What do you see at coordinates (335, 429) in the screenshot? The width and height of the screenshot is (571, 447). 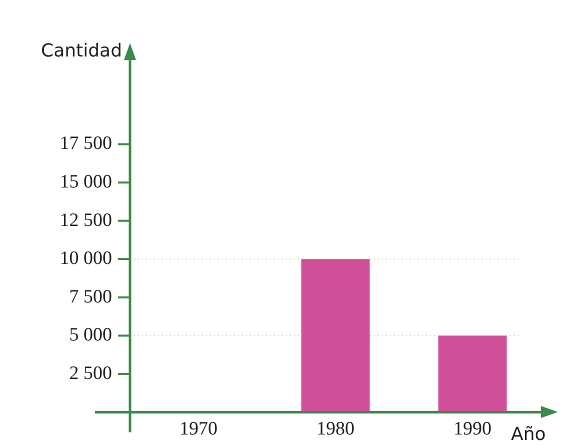 I see `x-tick-label: 1980` at bounding box center [335, 429].